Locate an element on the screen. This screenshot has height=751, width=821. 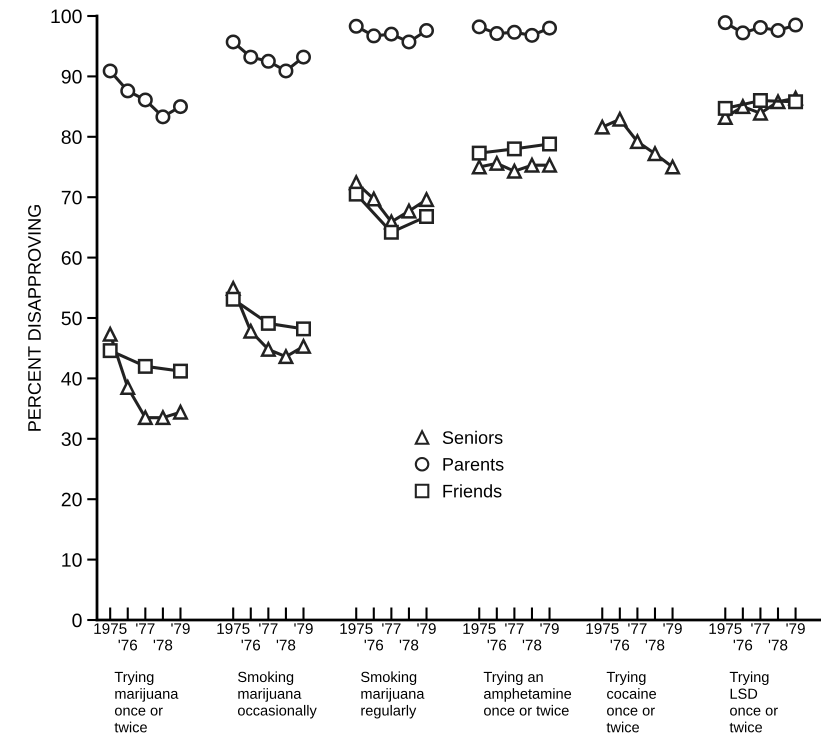
text: Trying an amphetamine once or twice is located at coordinates (528, 693).